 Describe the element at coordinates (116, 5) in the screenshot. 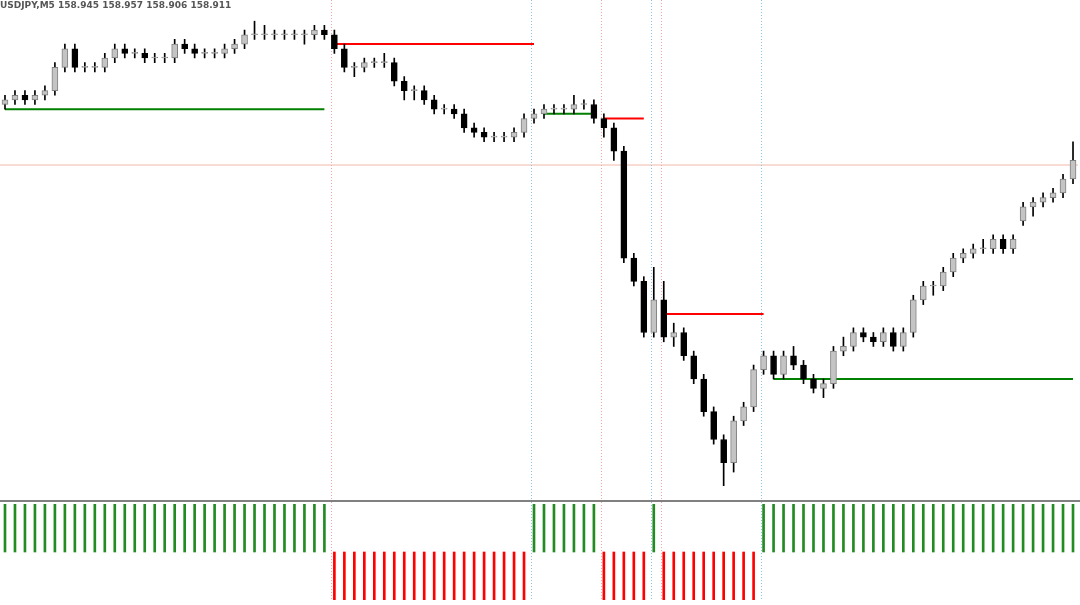

I see `chart-title: USDJPY,M5 158.945 158.957 158.906 158.911` at that location.